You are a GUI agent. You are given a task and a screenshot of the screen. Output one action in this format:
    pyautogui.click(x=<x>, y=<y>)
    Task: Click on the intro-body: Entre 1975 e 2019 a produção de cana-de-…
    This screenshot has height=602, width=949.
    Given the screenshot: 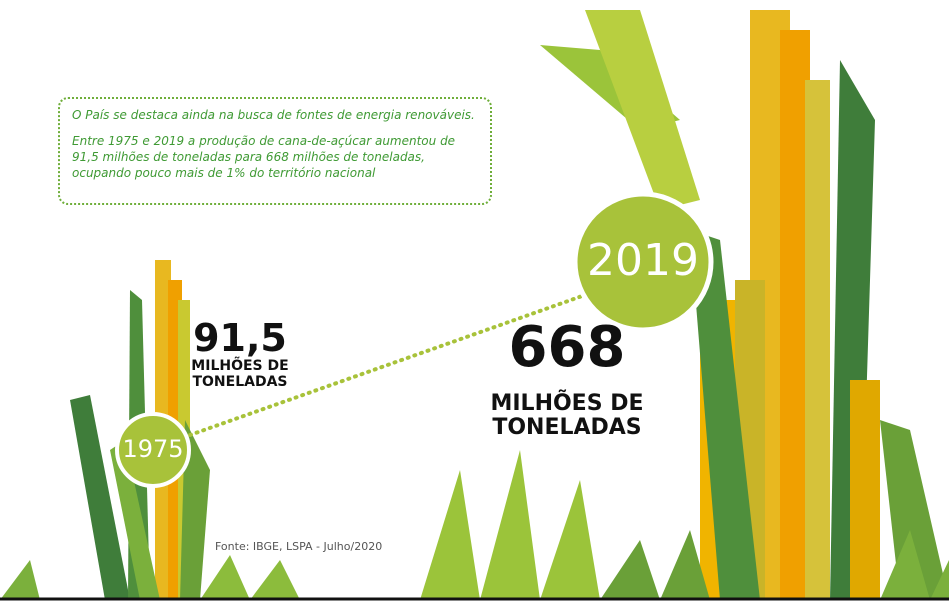 What is the action you would take?
    pyautogui.click(x=264, y=157)
    